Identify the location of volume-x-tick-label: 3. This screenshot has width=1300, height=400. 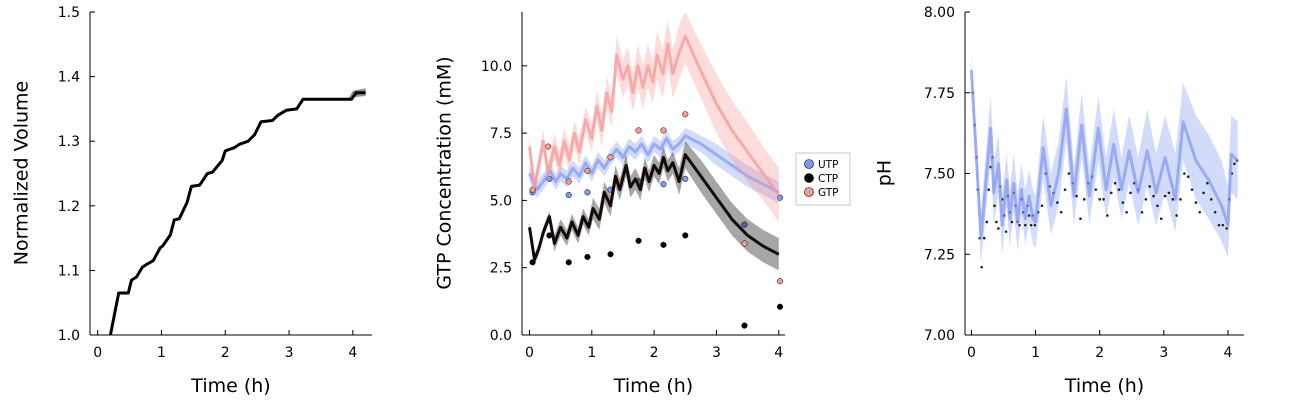
(289, 353).